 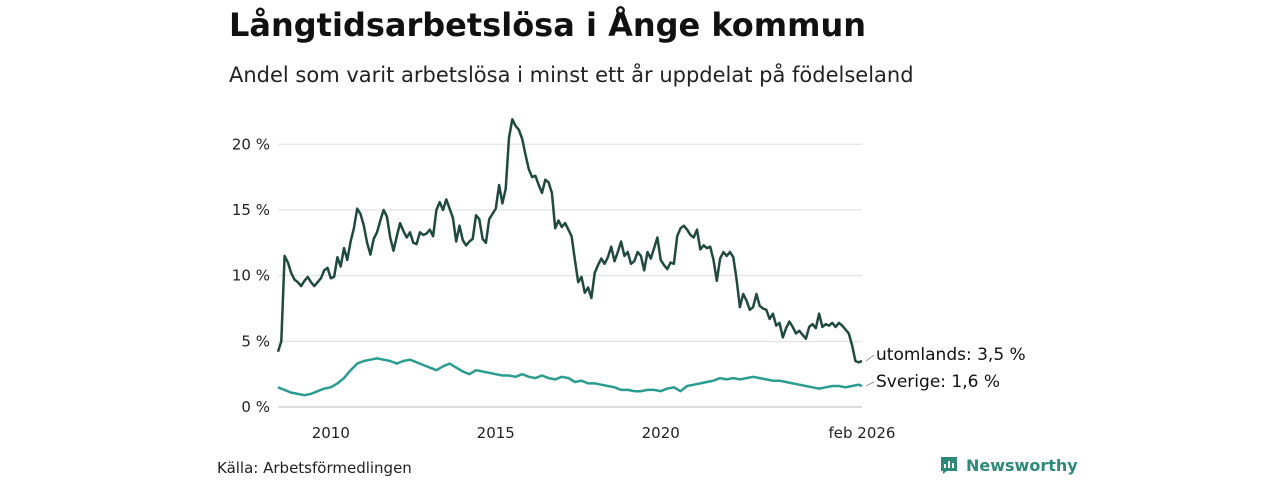 I want to click on brand-name: Newsworthy, so click(x=1022, y=465).